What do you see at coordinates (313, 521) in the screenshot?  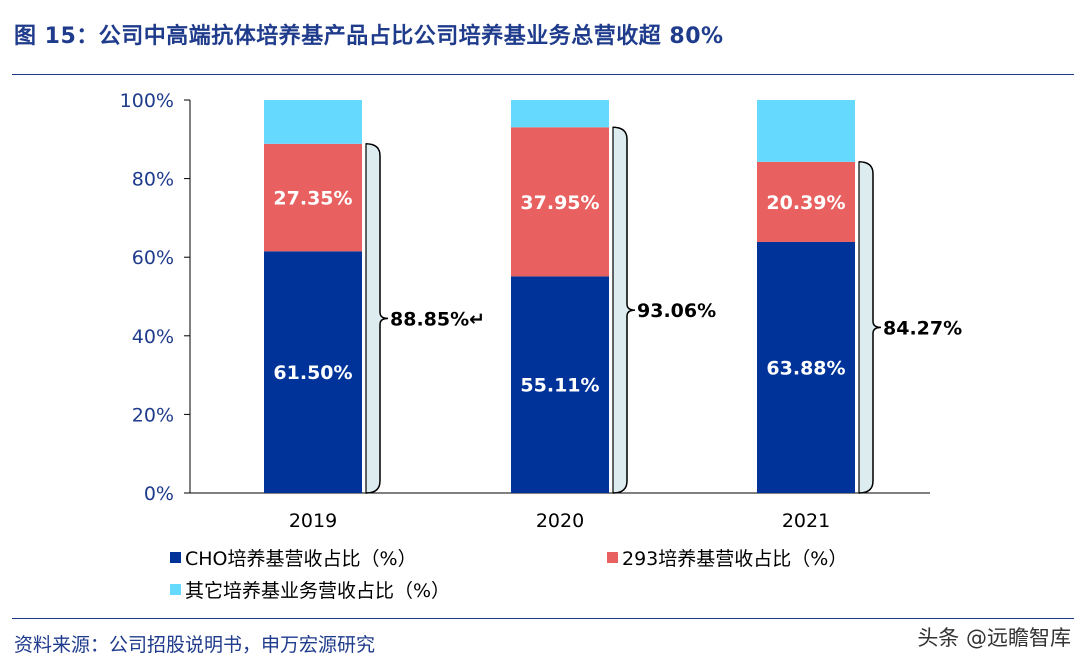 I see `x-tick-label-2019: 2019` at bounding box center [313, 521].